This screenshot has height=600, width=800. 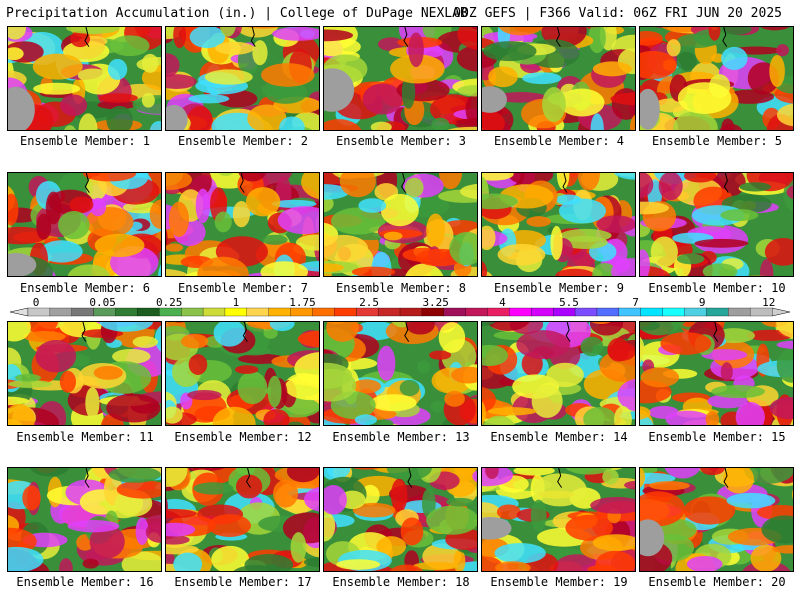 What do you see at coordinates (302, 302) in the screenshot?
I see `colorbar-tick-label: 1.75` at bounding box center [302, 302].